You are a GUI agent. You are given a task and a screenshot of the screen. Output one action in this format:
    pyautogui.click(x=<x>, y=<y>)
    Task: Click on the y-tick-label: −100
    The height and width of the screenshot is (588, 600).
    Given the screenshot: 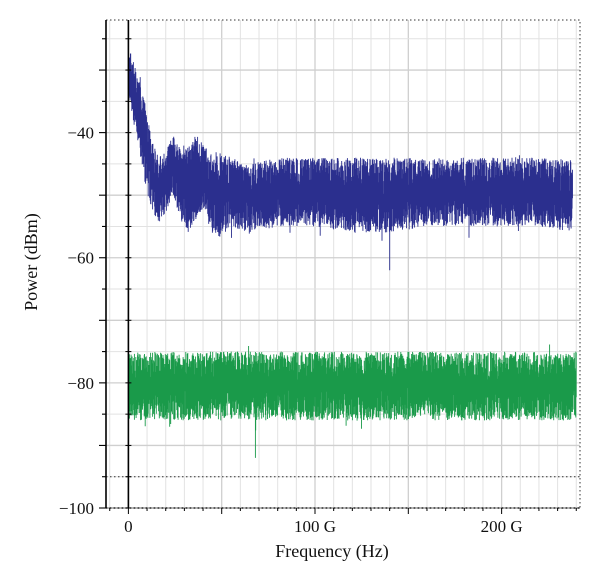 What is the action you would take?
    pyautogui.click(x=76, y=508)
    